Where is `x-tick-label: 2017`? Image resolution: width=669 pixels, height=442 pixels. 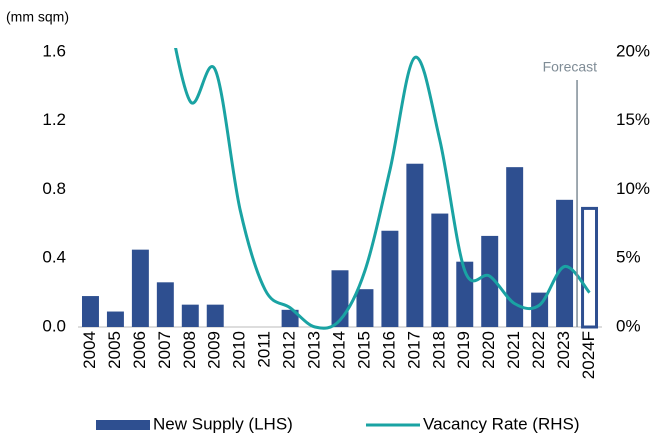
x-tick-label: 2017 is located at coordinates (413, 350).